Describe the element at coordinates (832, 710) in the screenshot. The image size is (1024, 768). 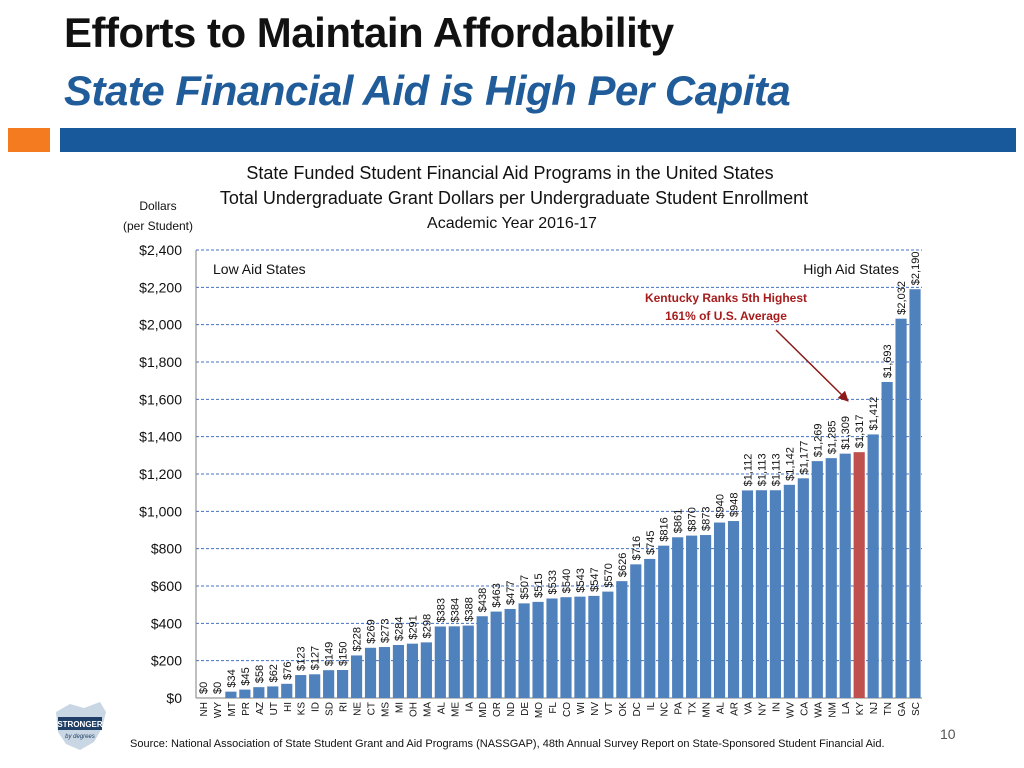
I see `category-label: NM` at that location.